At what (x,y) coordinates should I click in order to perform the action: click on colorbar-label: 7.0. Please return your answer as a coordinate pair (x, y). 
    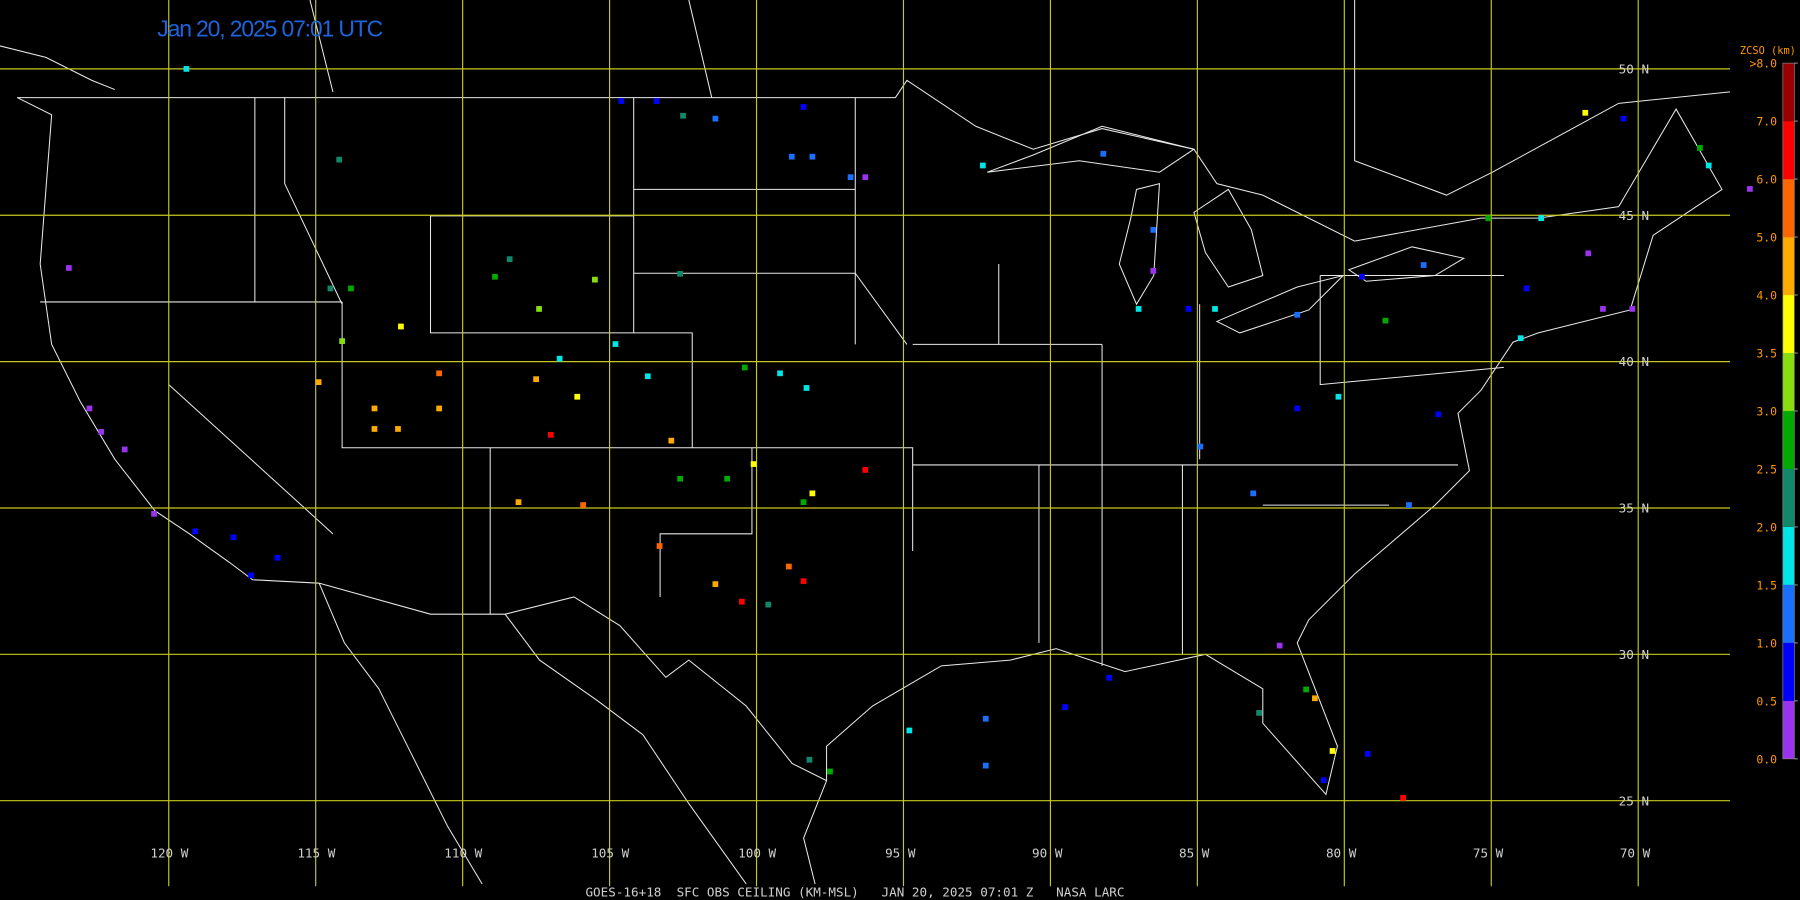
    Looking at the image, I should click on (1766, 122).